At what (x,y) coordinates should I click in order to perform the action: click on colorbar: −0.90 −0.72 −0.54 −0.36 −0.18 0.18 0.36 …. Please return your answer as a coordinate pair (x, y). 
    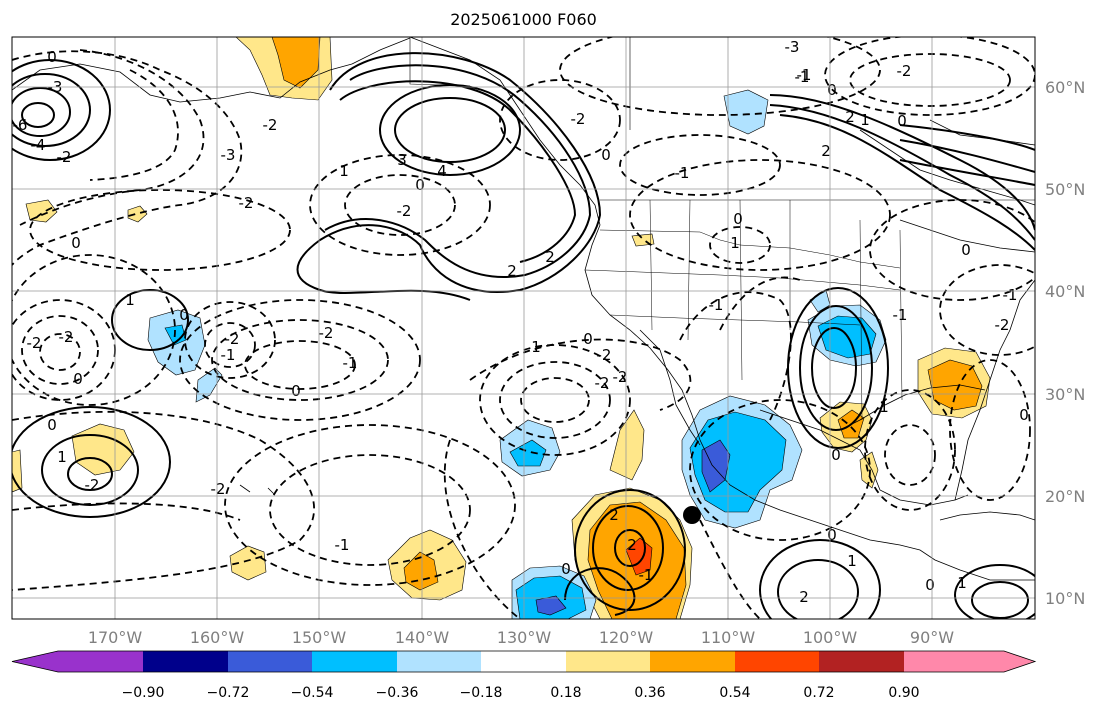
    Looking at the image, I should click on (524, 675).